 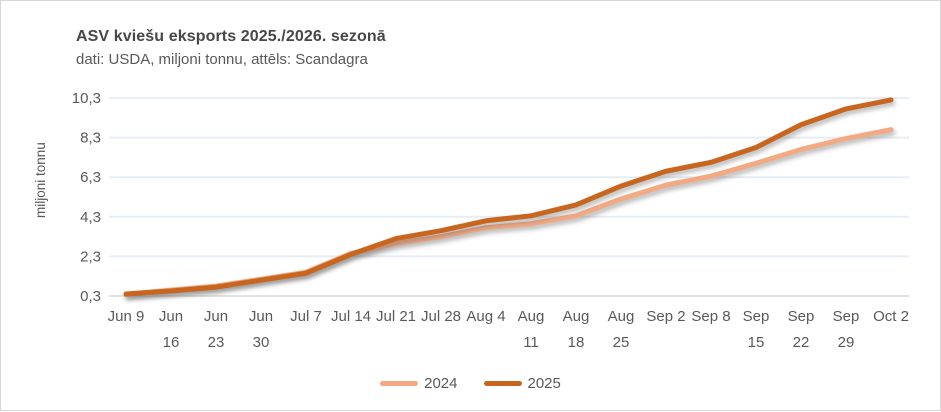 I want to click on chart-title: ASV kviešu eksports 2025./2026. sezonā, so click(x=231, y=36).